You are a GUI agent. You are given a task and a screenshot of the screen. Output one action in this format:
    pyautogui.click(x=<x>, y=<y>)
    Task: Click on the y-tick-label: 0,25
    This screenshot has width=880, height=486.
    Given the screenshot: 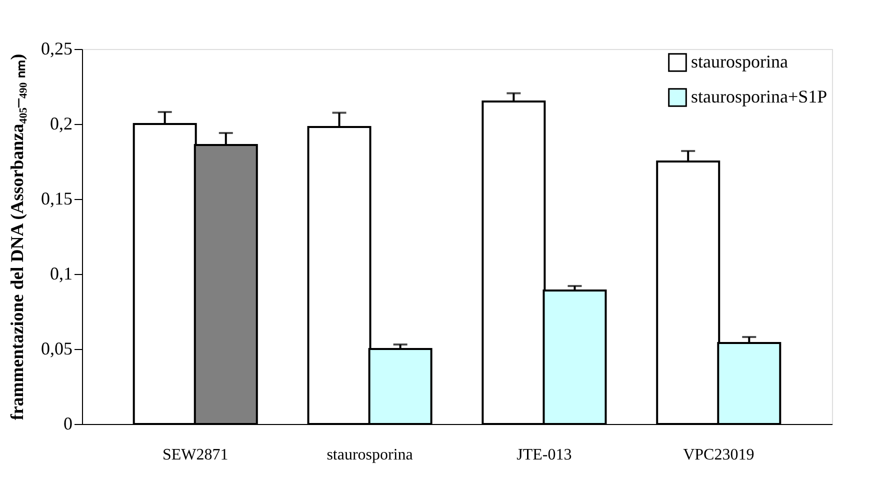 What is the action you would take?
    pyautogui.click(x=56, y=48)
    